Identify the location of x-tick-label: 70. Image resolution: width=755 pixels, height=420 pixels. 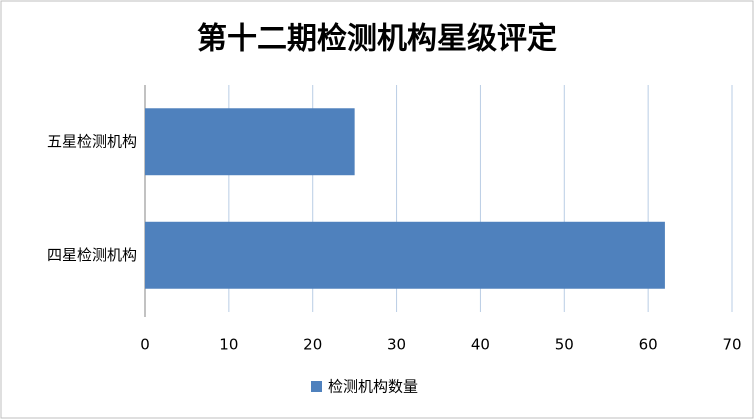
(731, 345).